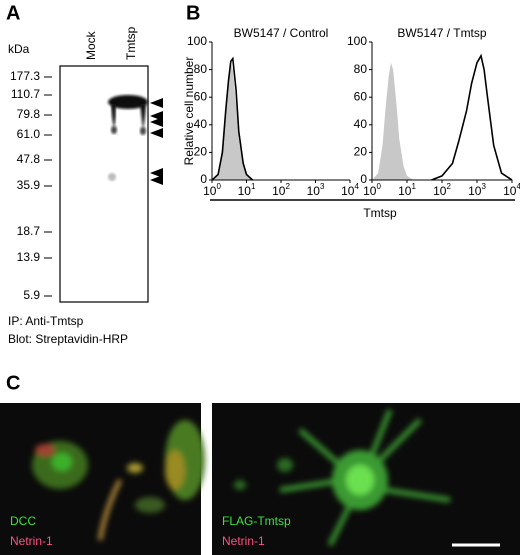 Image resolution: width=520 pixels, height=555 pixels. Describe the element at coordinates (13, 13) in the screenshot. I see `panel-label: A` at that location.